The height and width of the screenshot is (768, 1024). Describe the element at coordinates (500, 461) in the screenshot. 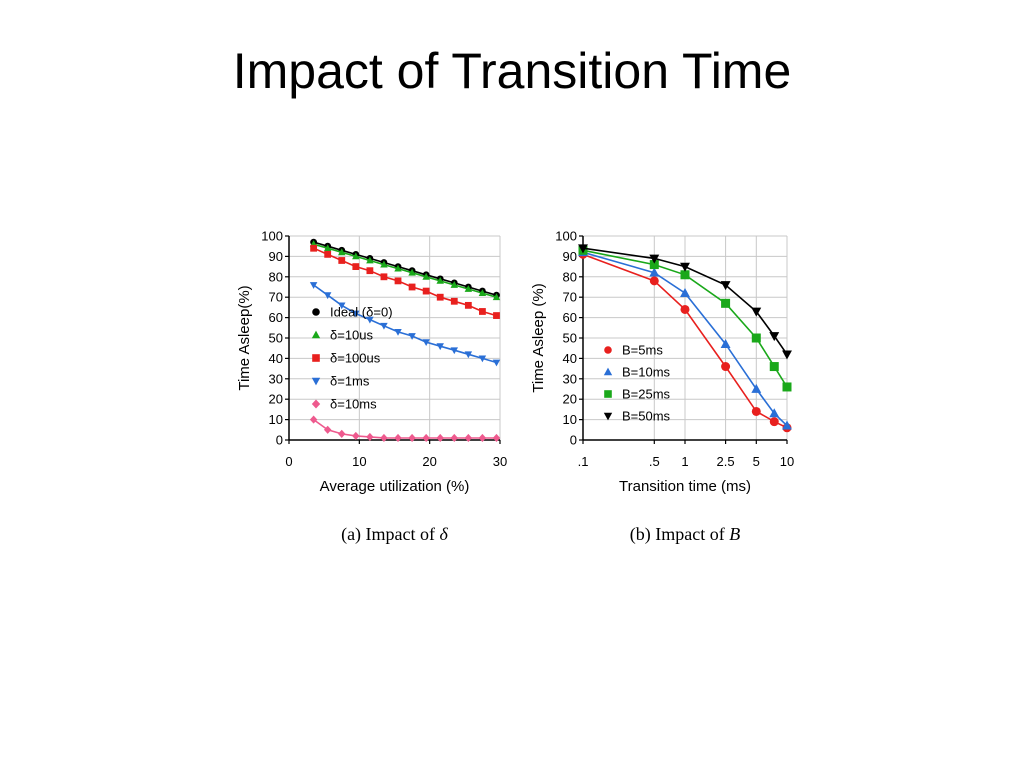

I see `x-tick-label: 30` at that location.